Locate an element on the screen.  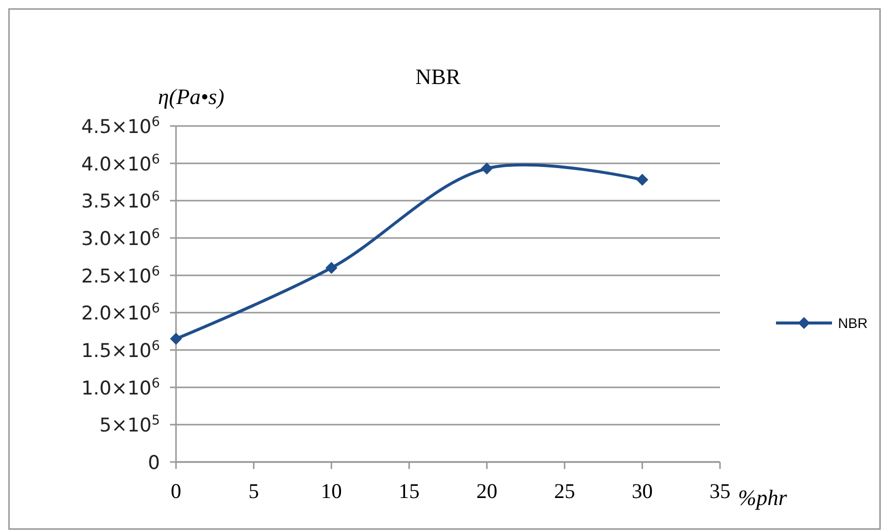
y-tick-label: 3.5×10$^{6}$ is located at coordinates (120, 201).